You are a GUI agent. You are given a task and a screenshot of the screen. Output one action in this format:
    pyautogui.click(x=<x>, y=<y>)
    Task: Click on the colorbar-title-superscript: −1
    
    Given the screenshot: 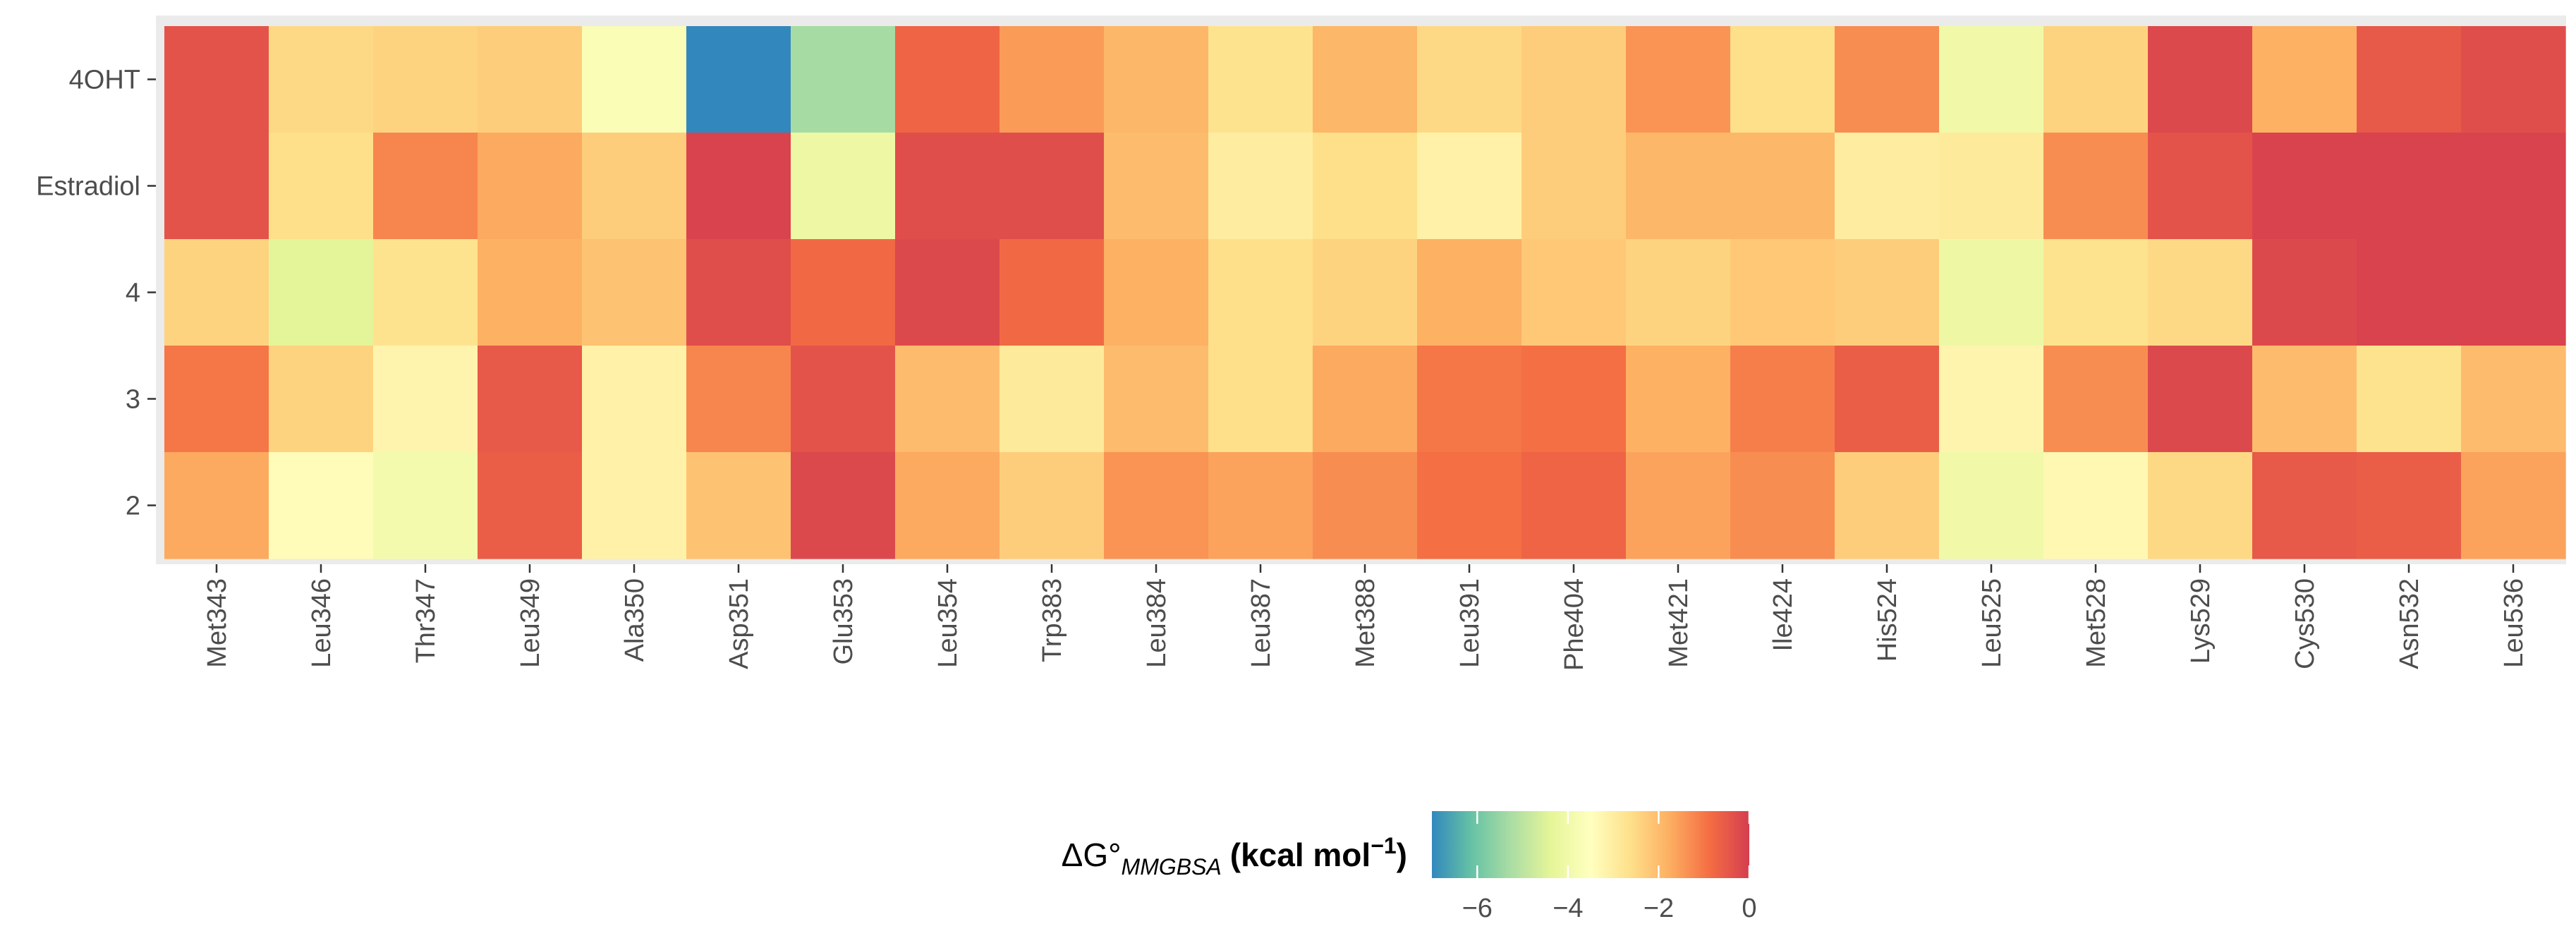 What is the action you would take?
    pyautogui.click(x=1383, y=846)
    